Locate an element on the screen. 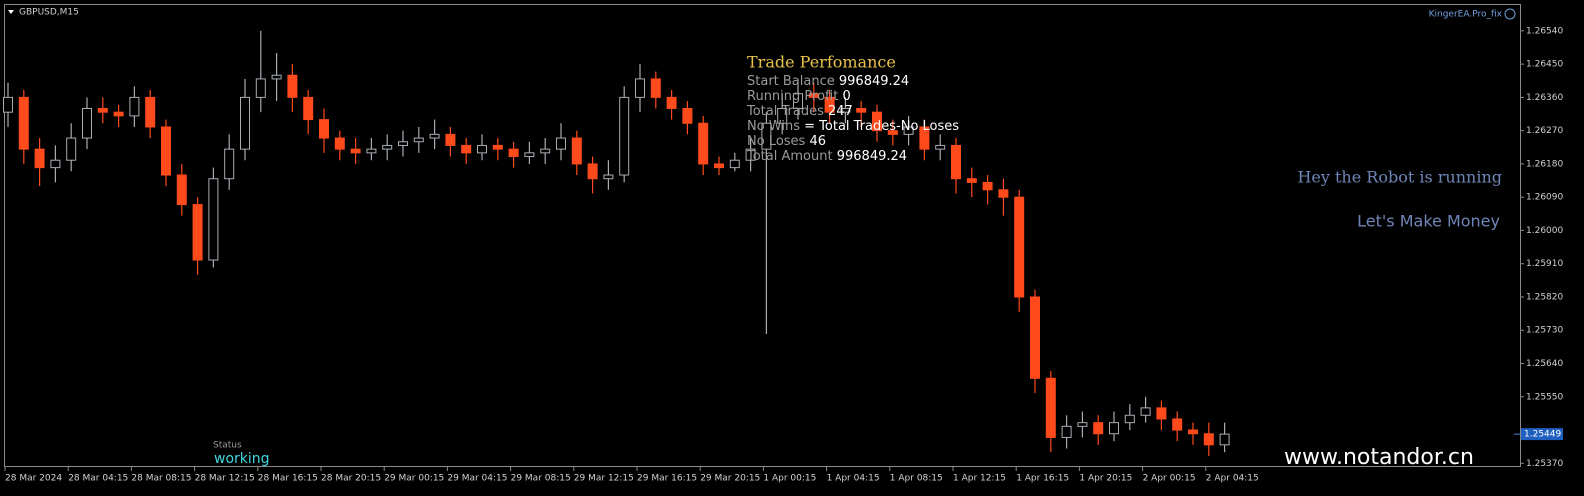 This screenshot has height=496, width=1584. row-label: Running Profit is located at coordinates (792, 96).